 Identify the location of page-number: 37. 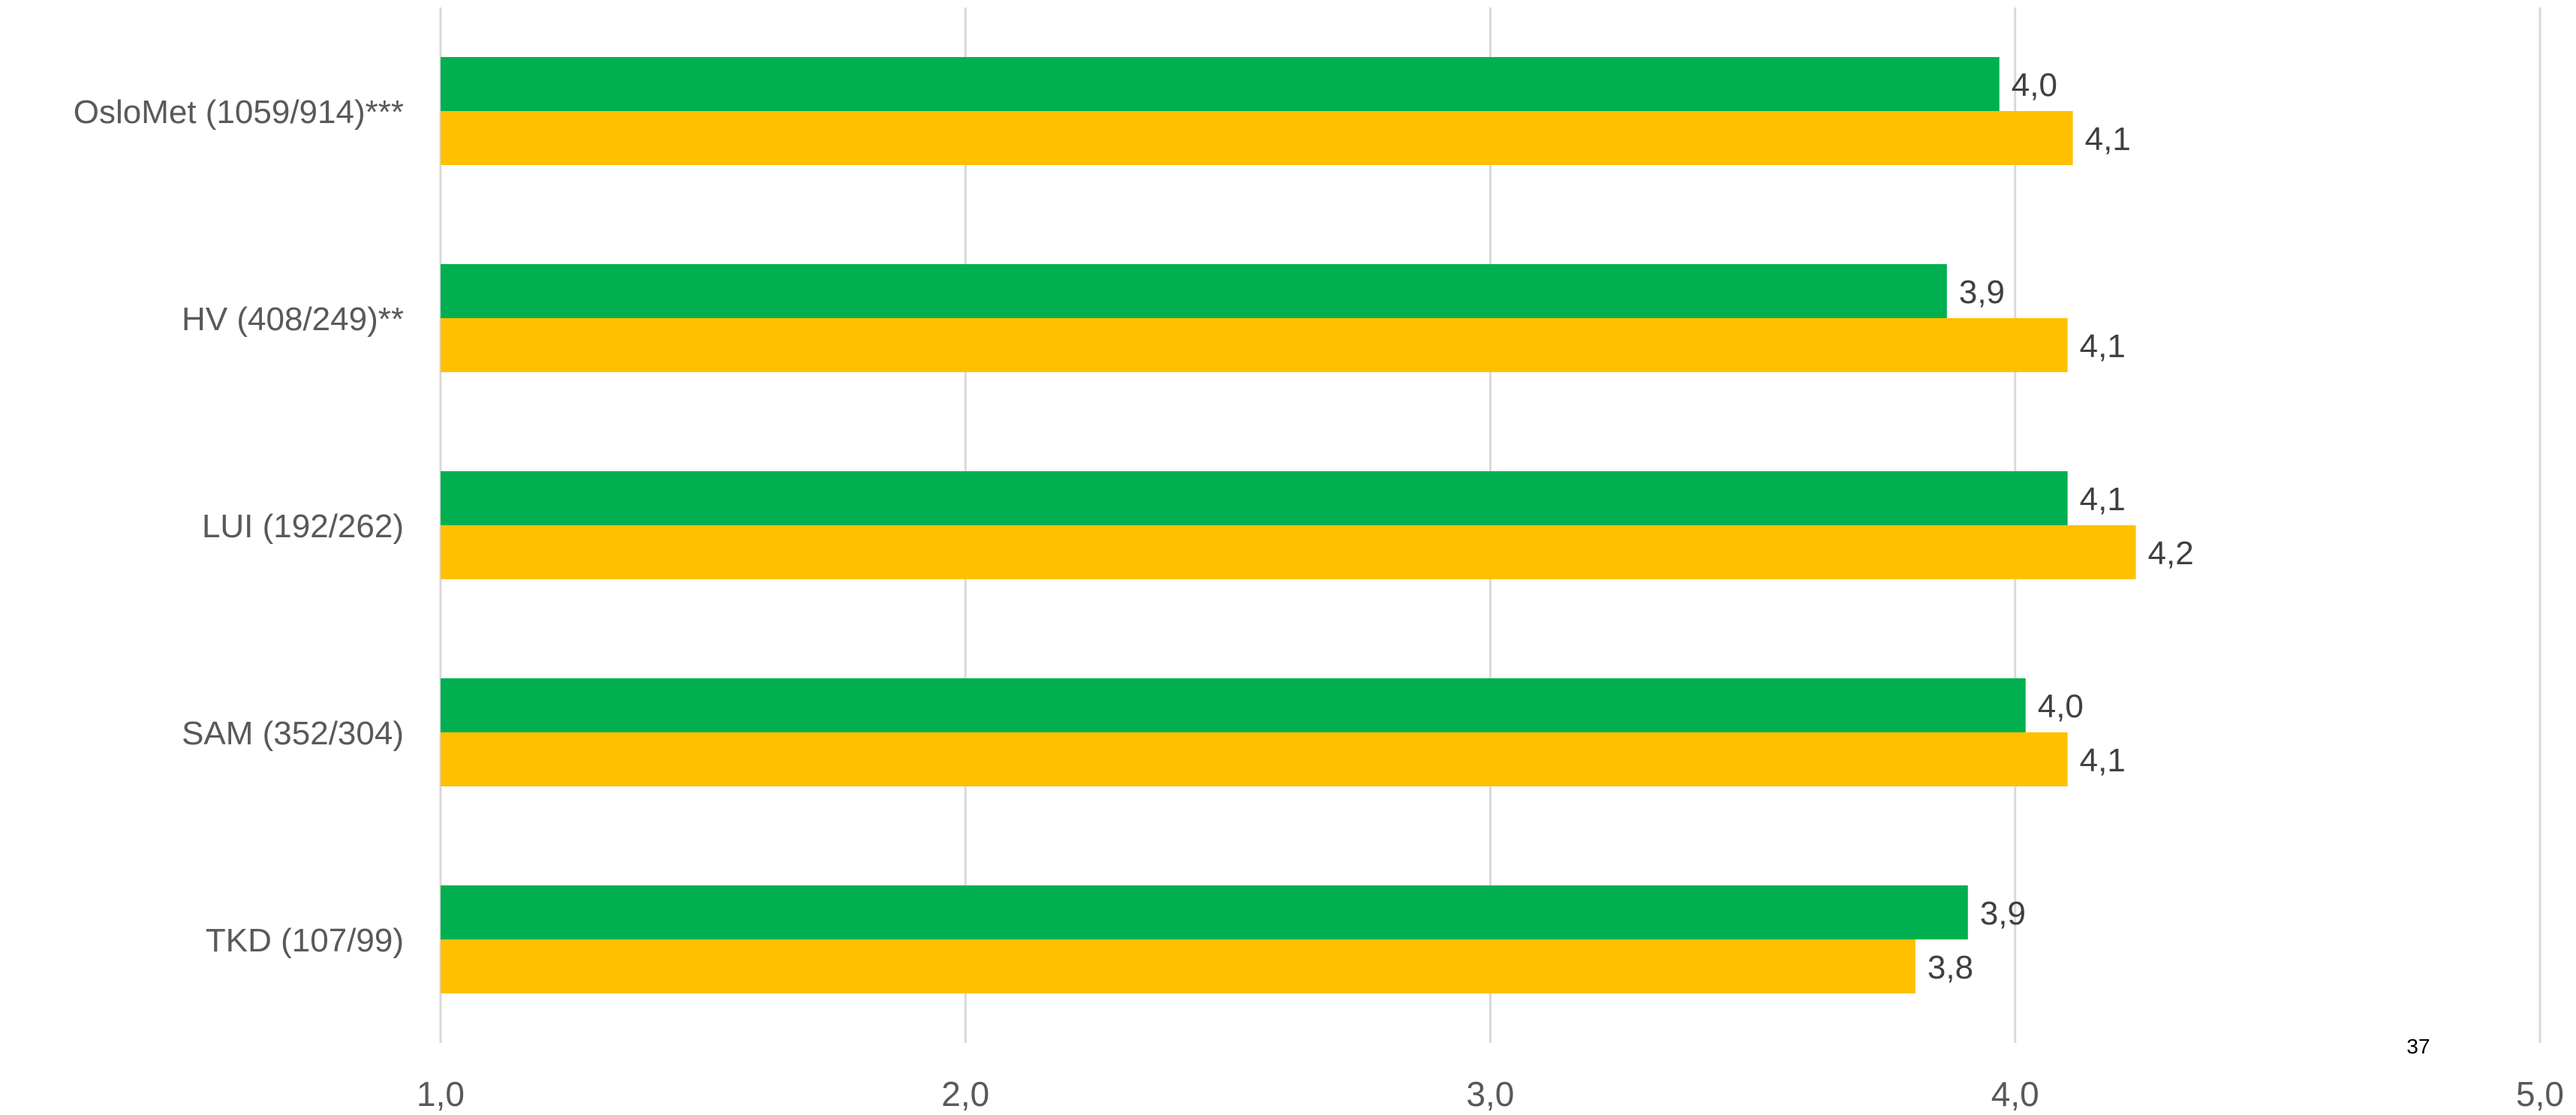
(2418, 1046).